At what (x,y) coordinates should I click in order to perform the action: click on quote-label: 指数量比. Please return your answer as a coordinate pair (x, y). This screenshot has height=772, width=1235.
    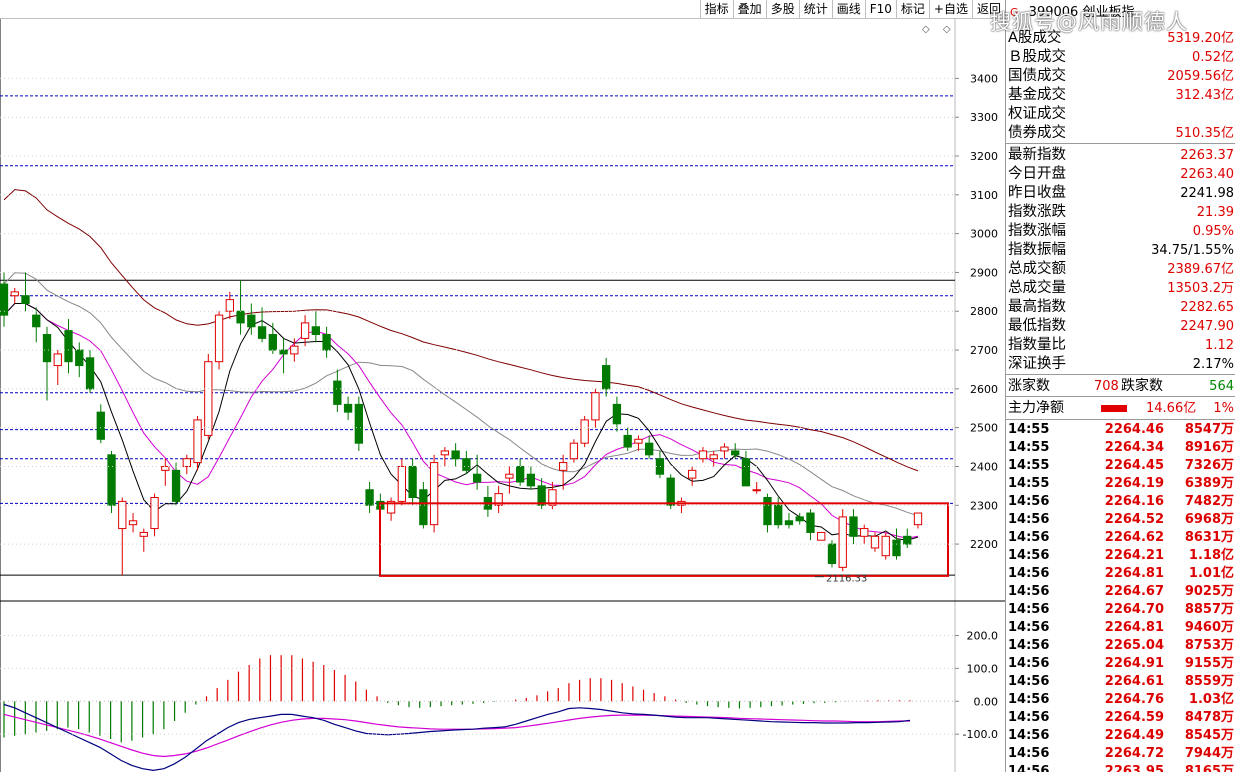
    Looking at the image, I should click on (1037, 345).